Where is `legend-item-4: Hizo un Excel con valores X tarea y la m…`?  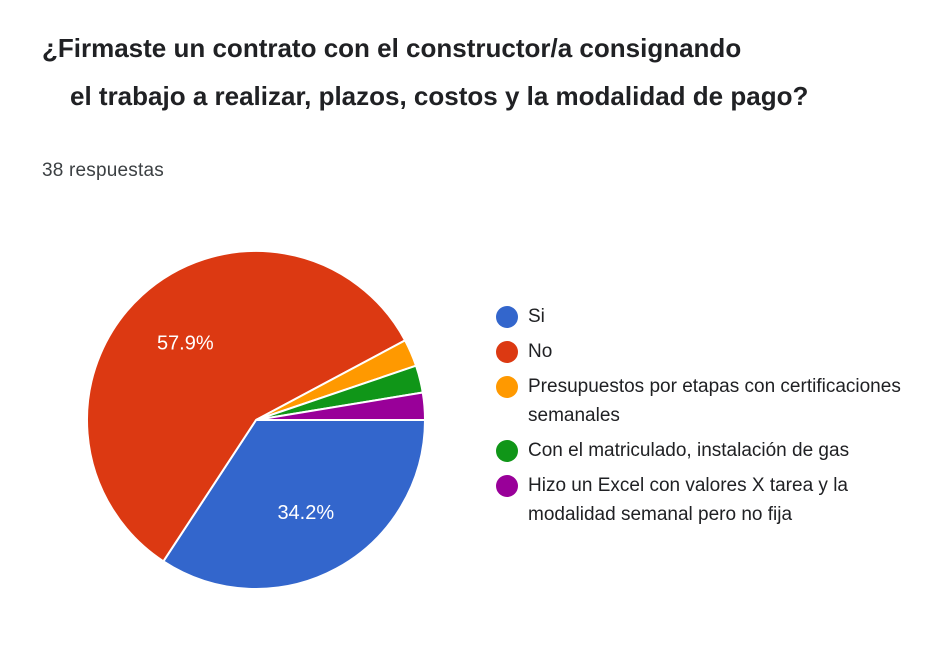 legend-item-4: Hizo un Excel con valores X tarea y la m… is located at coordinates (706, 500).